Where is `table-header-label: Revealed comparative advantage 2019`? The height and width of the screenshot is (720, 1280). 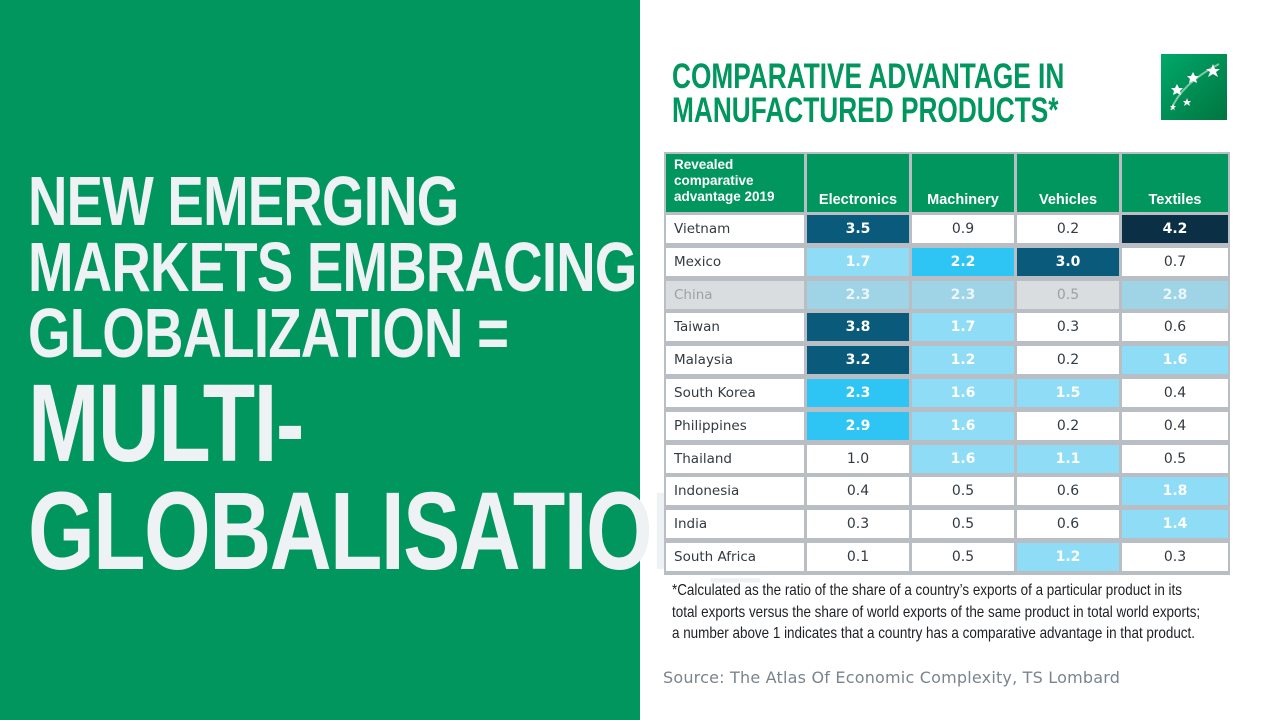 table-header-label: Revealed comparative advantage 2019 is located at coordinates (735, 183).